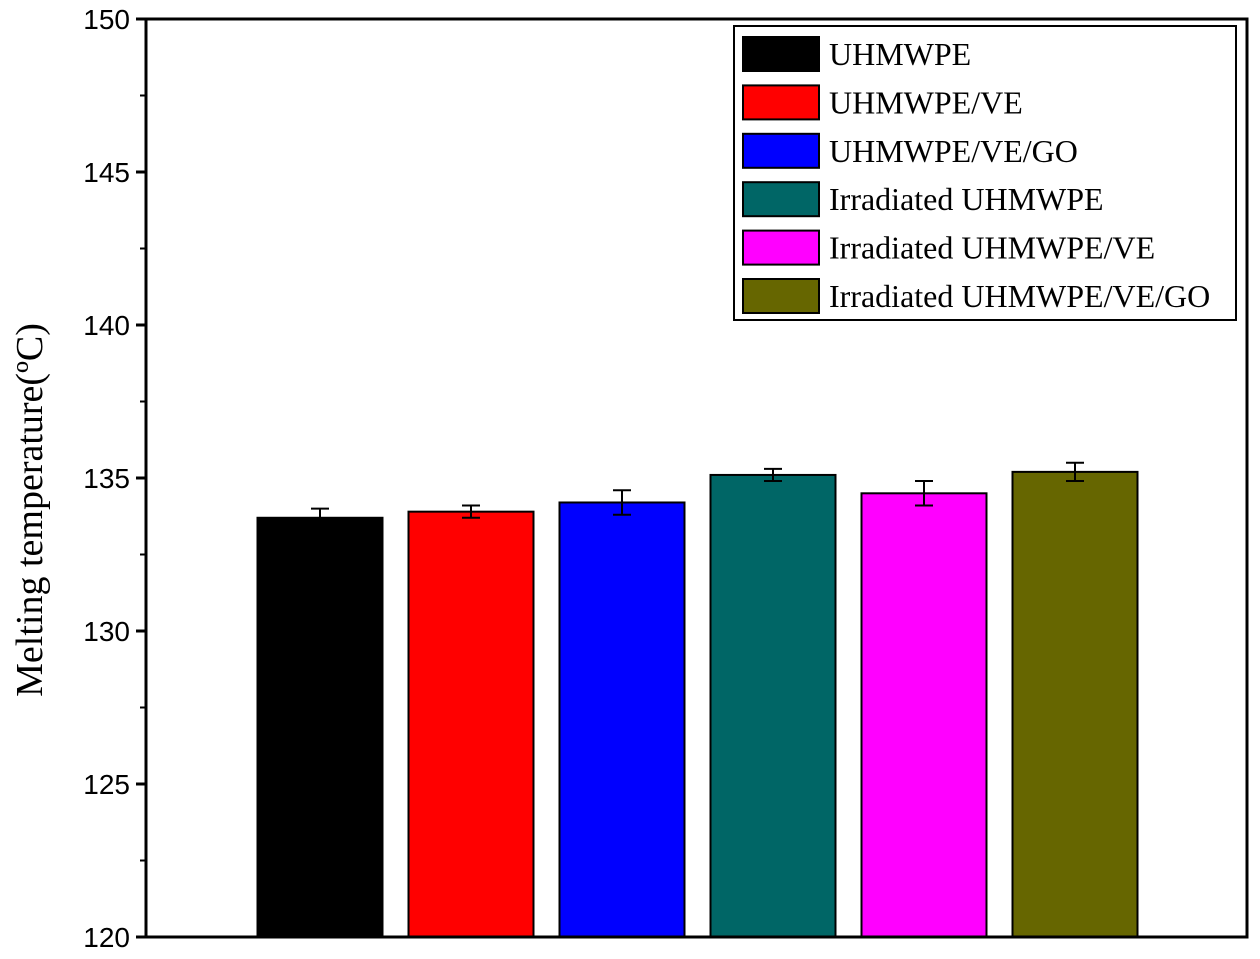 The image size is (1260, 959). What do you see at coordinates (106, 478) in the screenshot?
I see `y-tick-label: 135` at bounding box center [106, 478].